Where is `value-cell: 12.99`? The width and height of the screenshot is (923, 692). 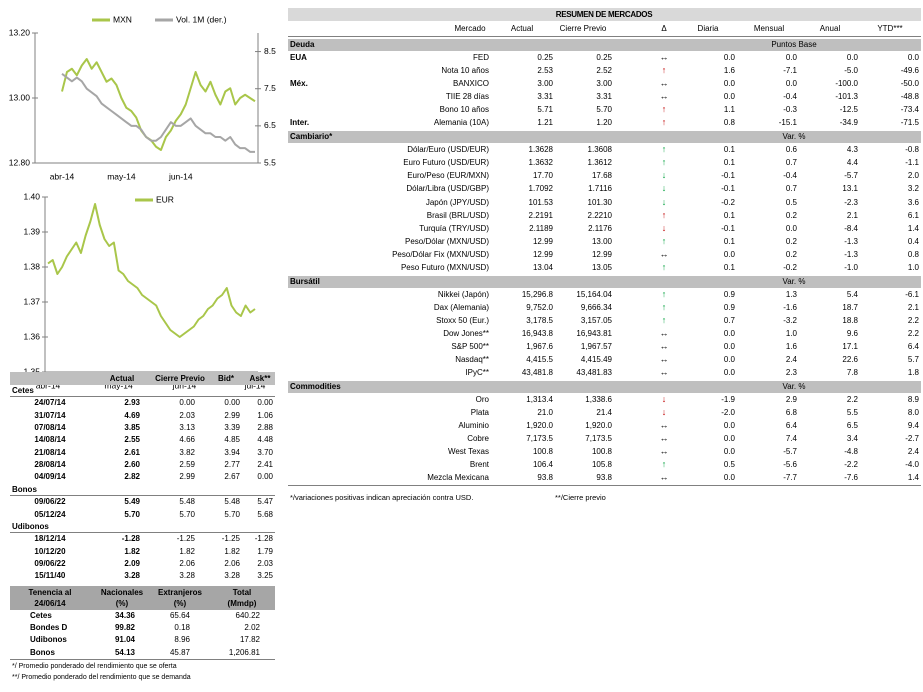
value-cell: 12.99 is located at coordinates (542, 254).